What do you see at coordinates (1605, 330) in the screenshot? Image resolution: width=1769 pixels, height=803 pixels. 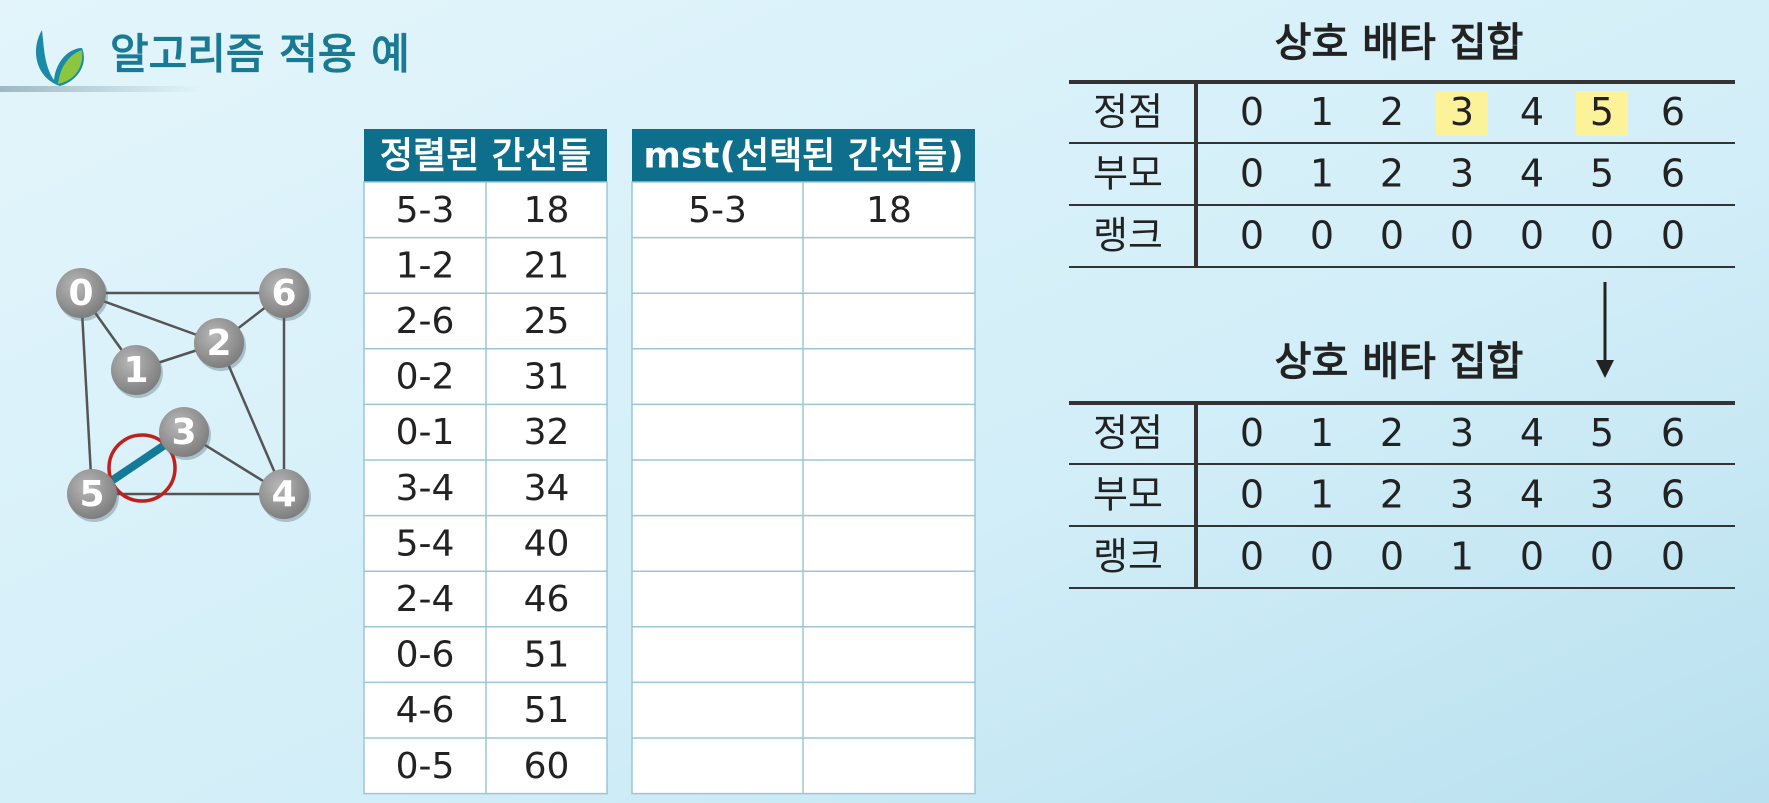 I see `arrow` at bounding box center [1605, 330].